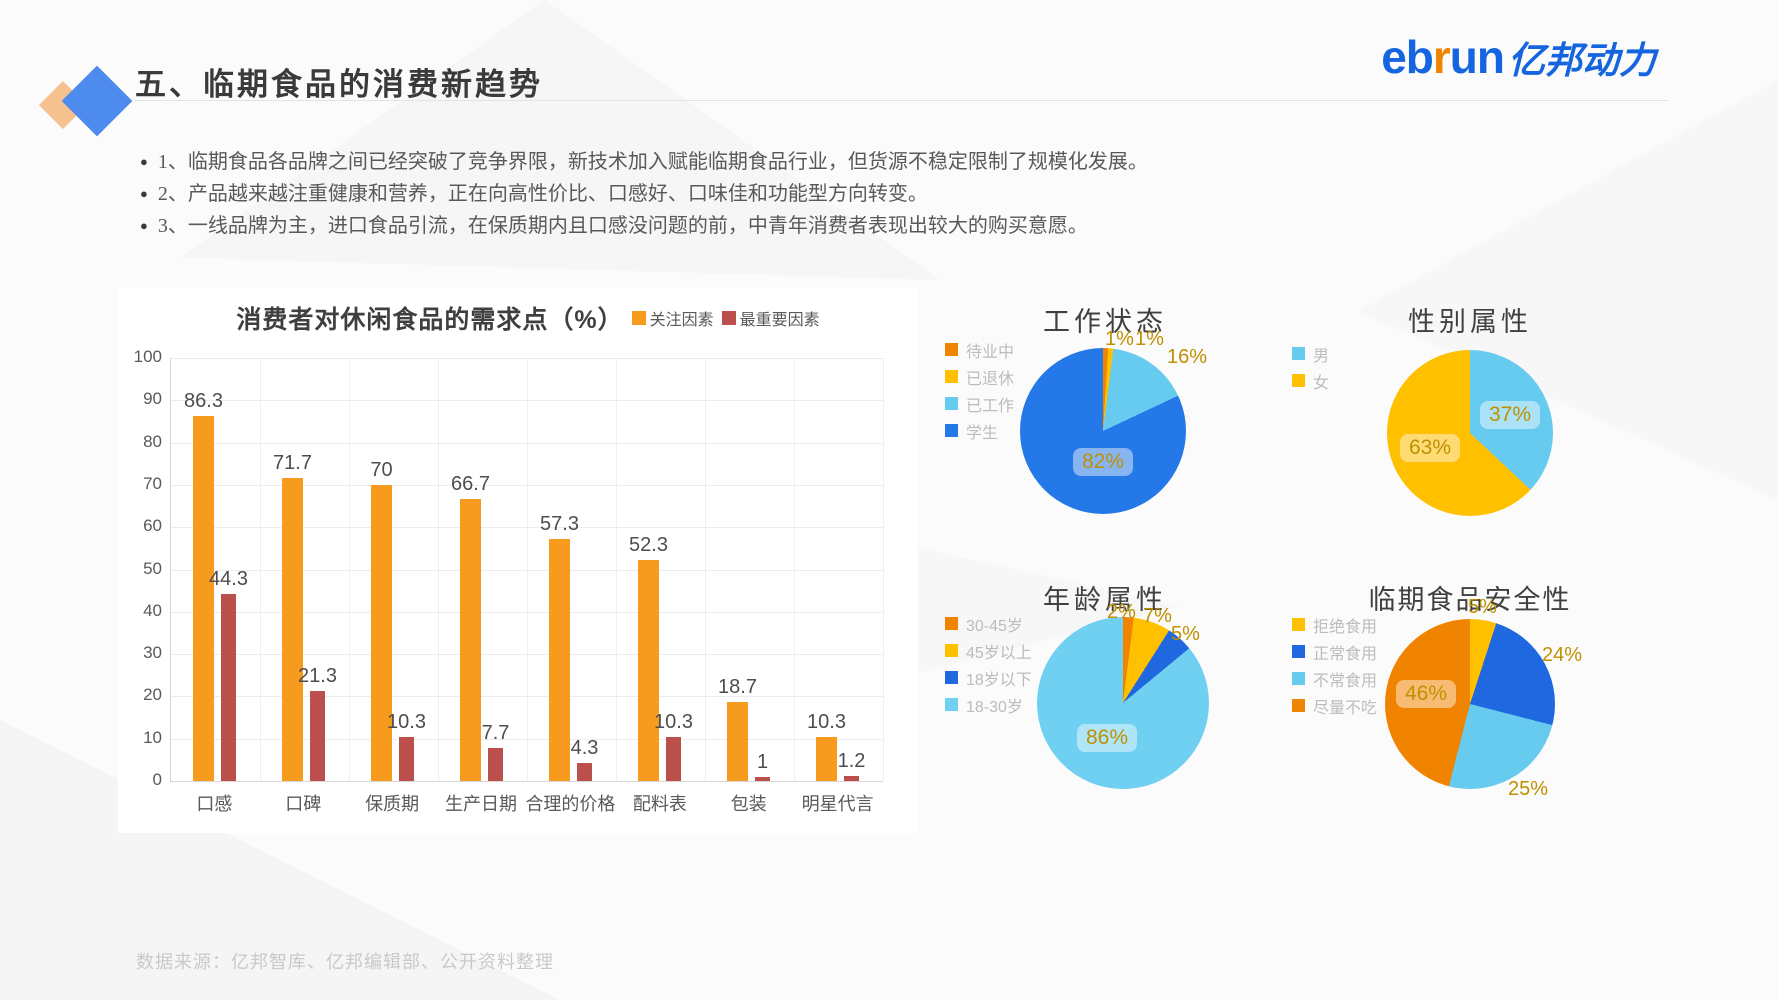  Describe the element at coordinates (1430, 448) in the screenshot. I see `pie-percent-label: 63%` at that location.